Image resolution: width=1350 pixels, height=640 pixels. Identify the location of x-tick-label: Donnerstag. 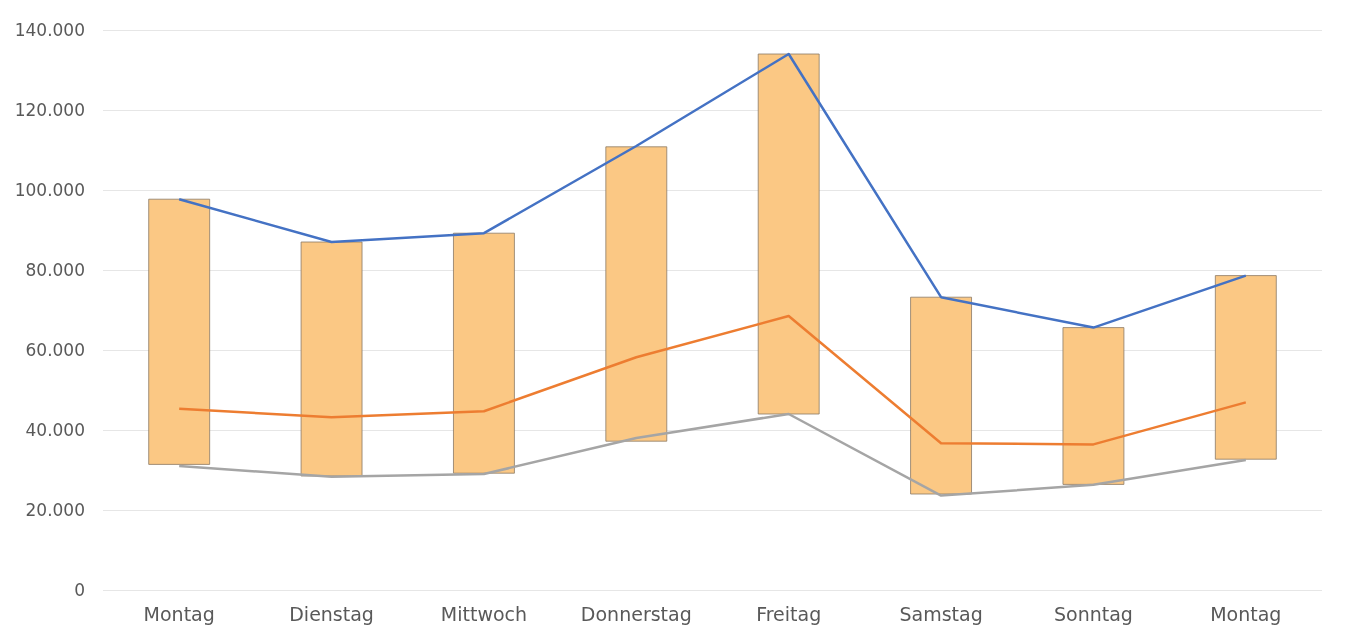
(636, 613).